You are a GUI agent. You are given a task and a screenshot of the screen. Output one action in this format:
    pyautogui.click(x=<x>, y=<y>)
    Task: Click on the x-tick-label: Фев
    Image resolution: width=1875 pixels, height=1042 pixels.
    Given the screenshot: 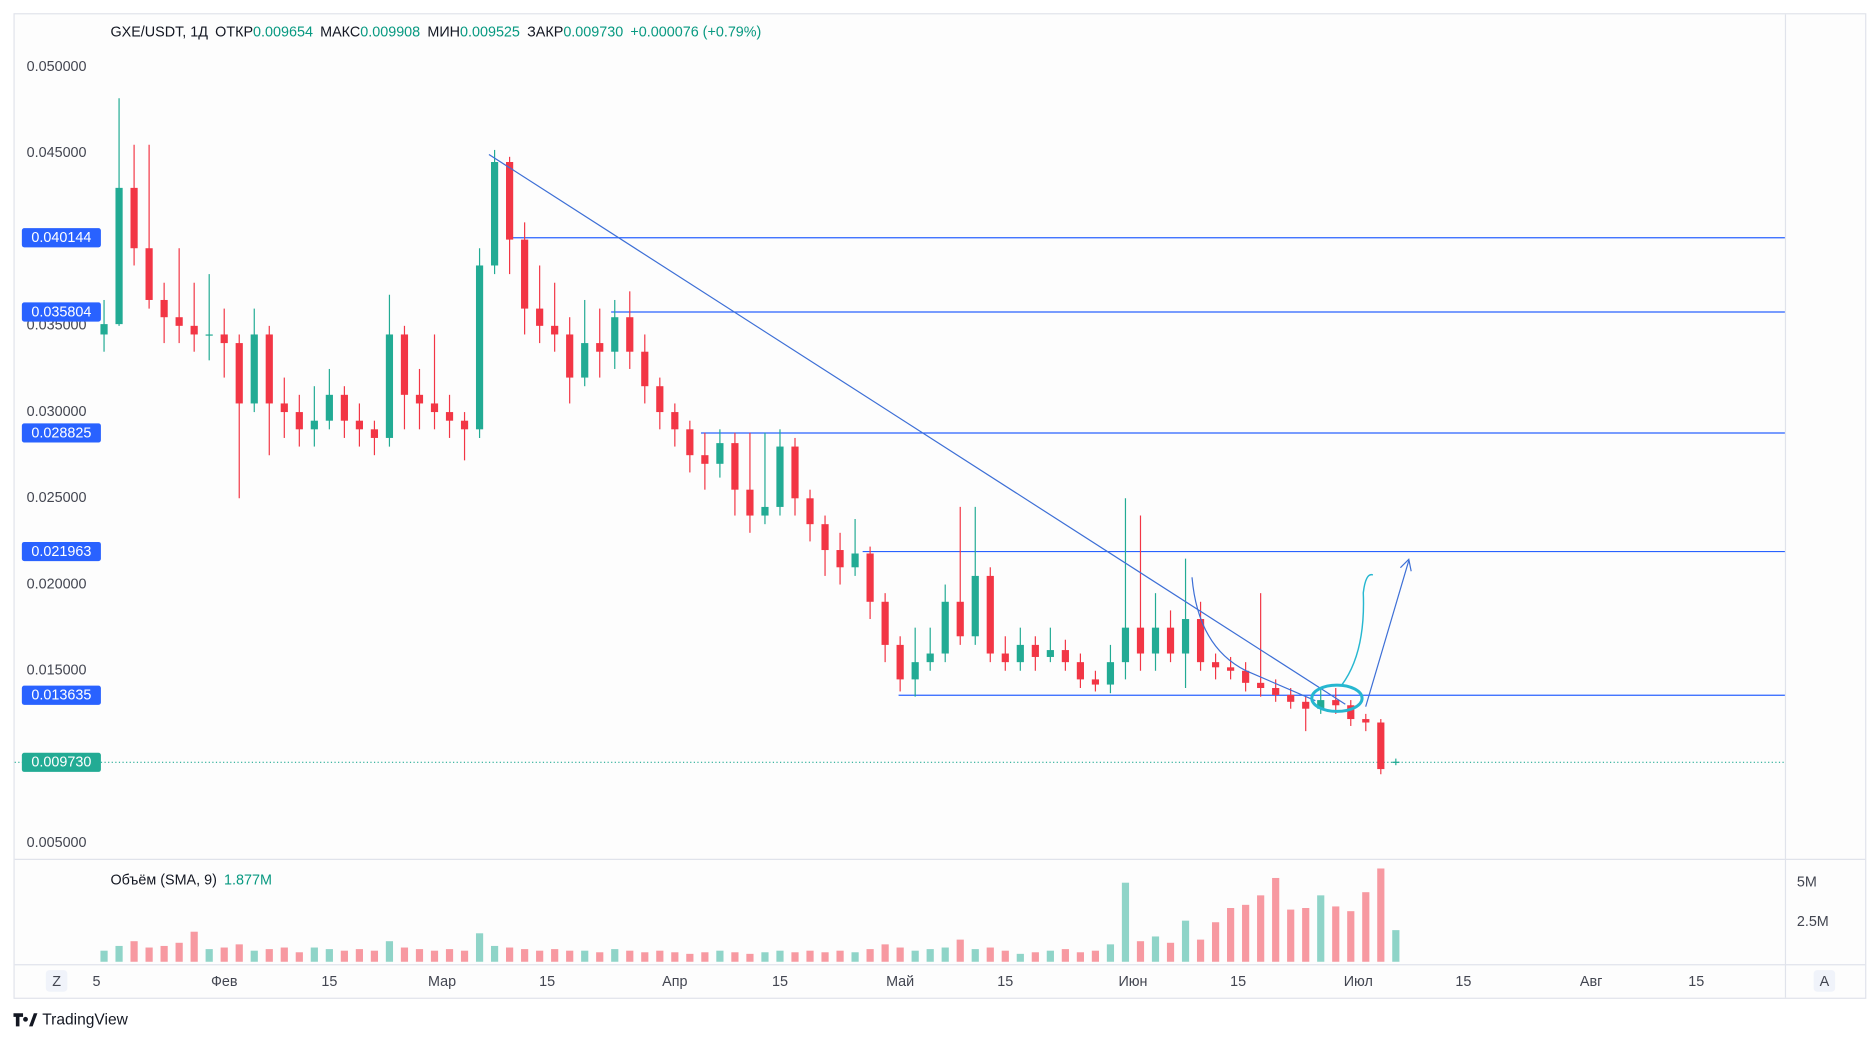 What is the action you would take?
    pyautogui.click(x=224, y=982)
    